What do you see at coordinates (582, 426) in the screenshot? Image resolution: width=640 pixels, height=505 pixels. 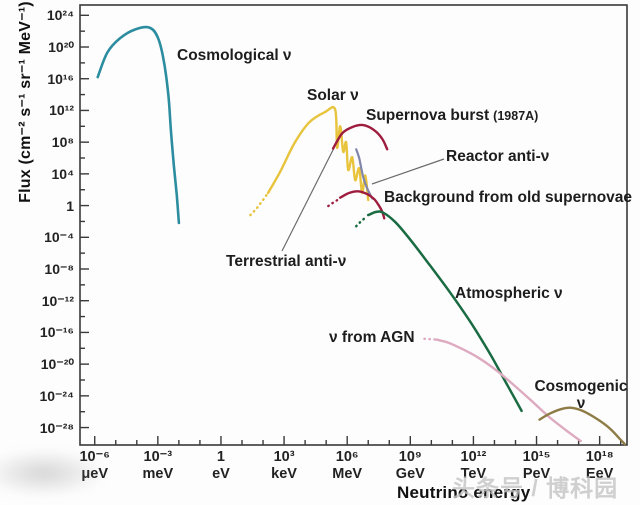 I see `curve-cosmogenic` at bounding box center [582, 426].